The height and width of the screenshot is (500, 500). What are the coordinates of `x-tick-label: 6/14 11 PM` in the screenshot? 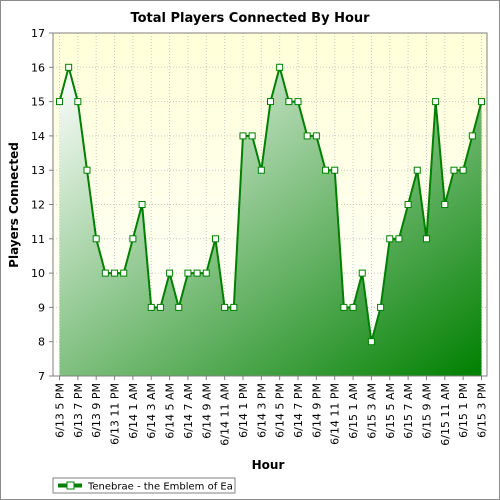 It's located at (335, 414).